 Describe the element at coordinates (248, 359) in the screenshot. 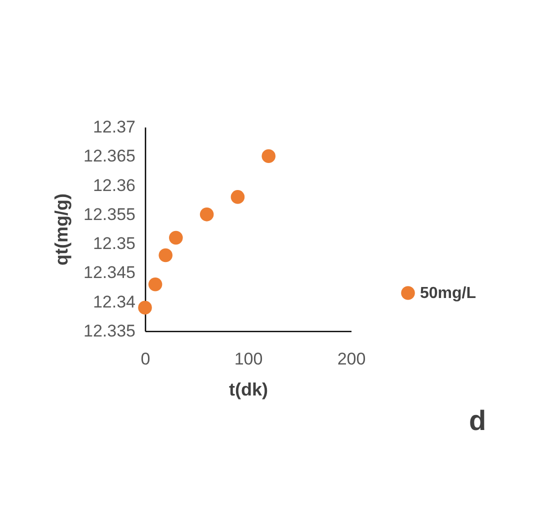

I see `x-tick-label: 100` at that location.